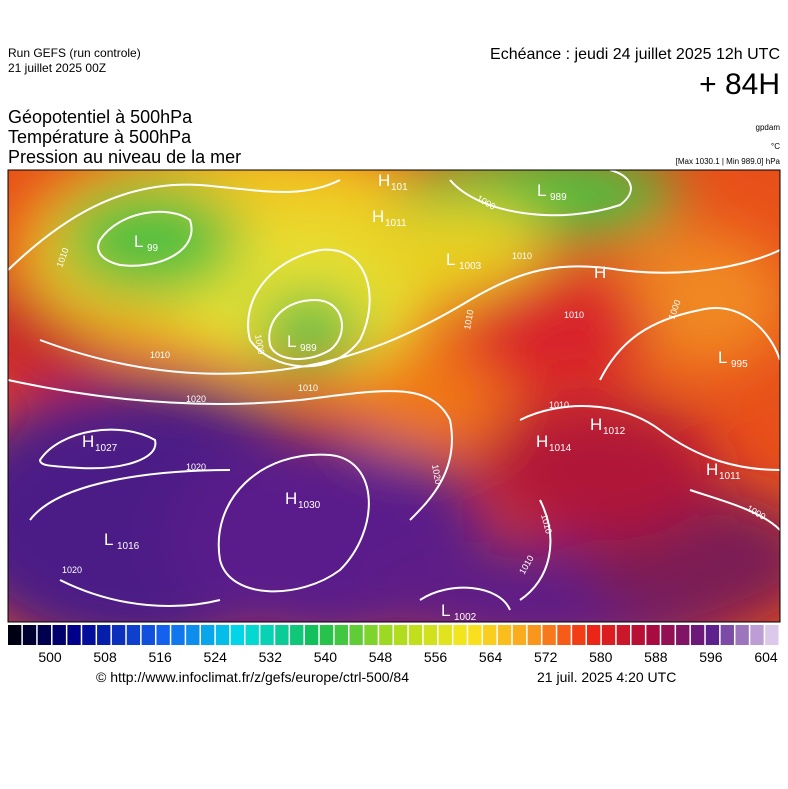 This screenshot has height=789, width=788. I want to click on field: Température à 500hPa, so click(100, 137).